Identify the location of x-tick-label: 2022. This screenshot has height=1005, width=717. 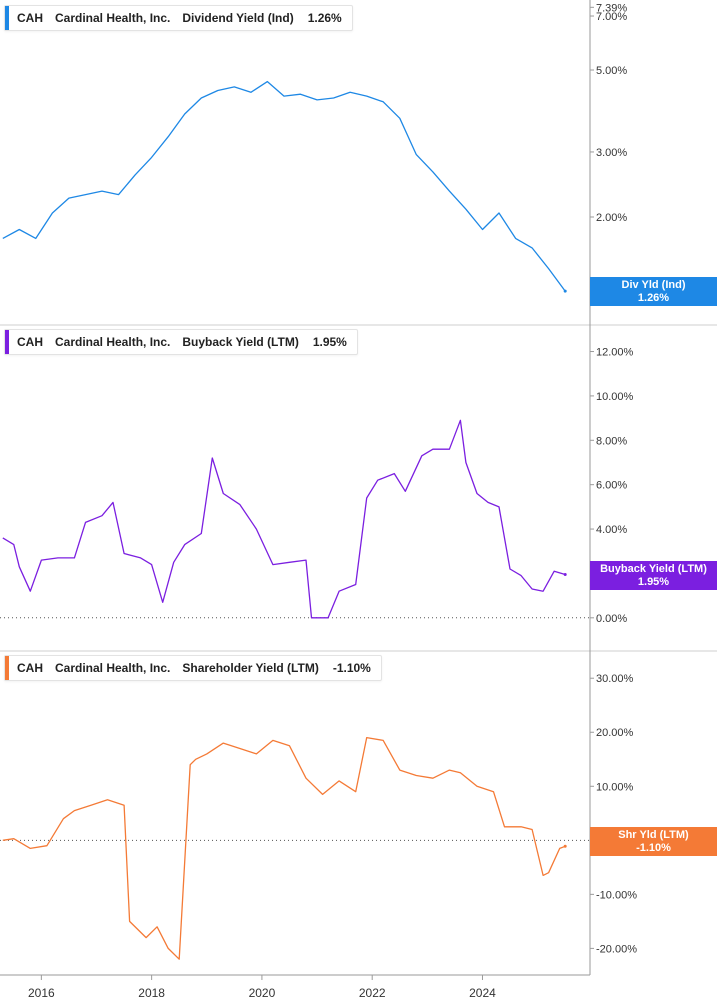
(372, 993).